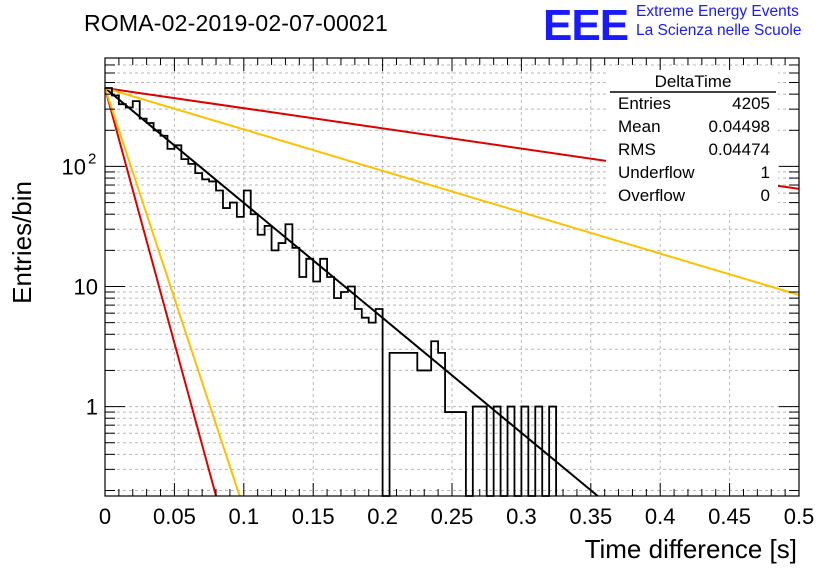 Image resolution: width=836 pixels, height=572 pixels. Describe the element at coordinates (586, 25) in the screenshot. I see `eee-logo: EEE` at that location.